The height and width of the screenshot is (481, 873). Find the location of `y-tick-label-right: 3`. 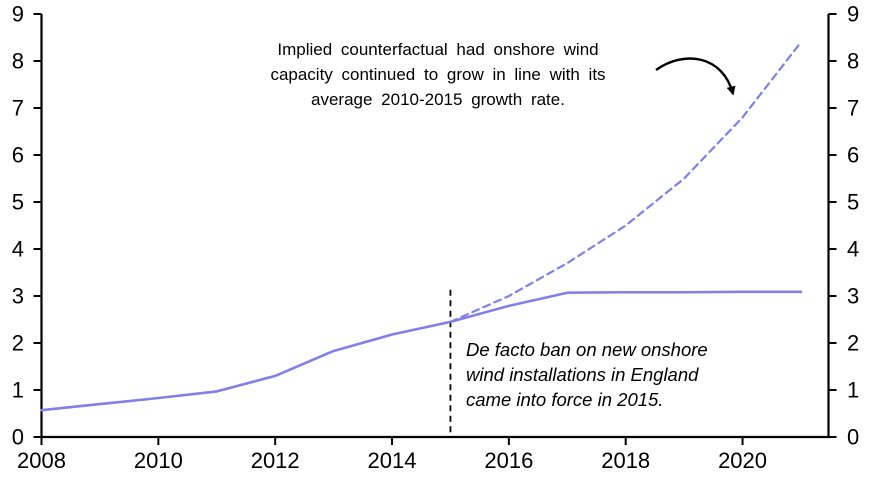

y-tick-label-right: 3 is located at coordinates (853, 296).